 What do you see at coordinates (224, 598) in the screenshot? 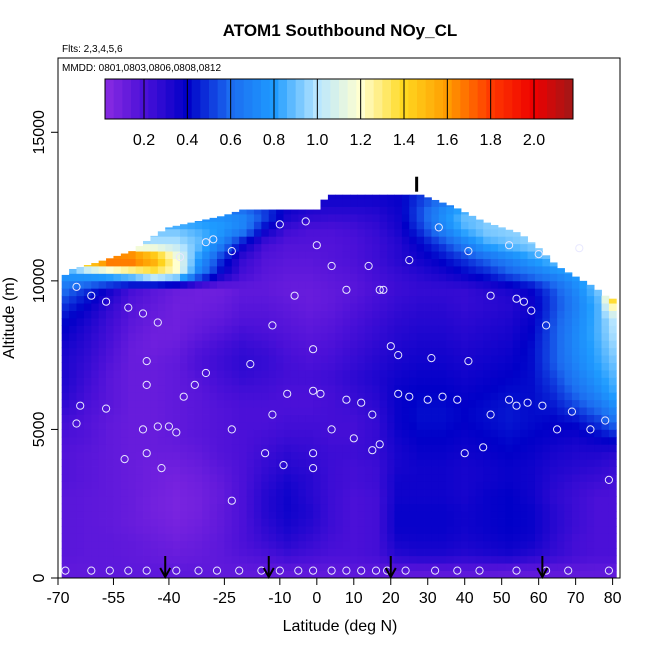
I see `x-tick-label: -25` at bounding box center [224, 598].